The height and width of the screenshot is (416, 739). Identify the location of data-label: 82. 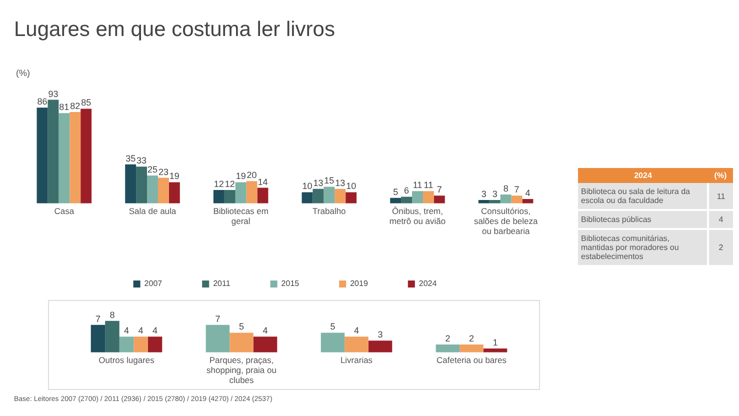
(75, 106).